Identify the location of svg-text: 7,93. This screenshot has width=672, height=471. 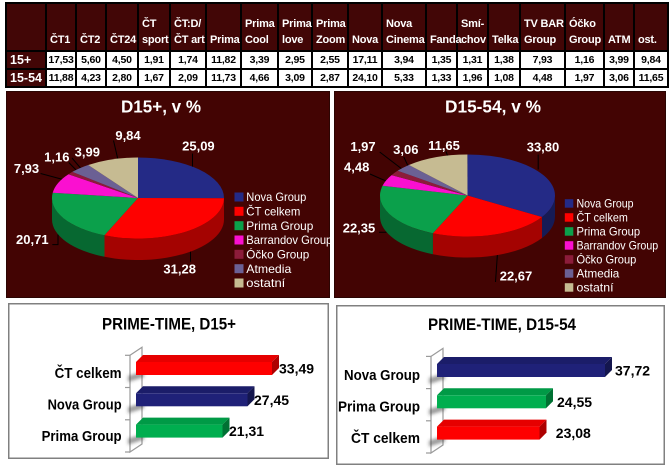
(26, 168).